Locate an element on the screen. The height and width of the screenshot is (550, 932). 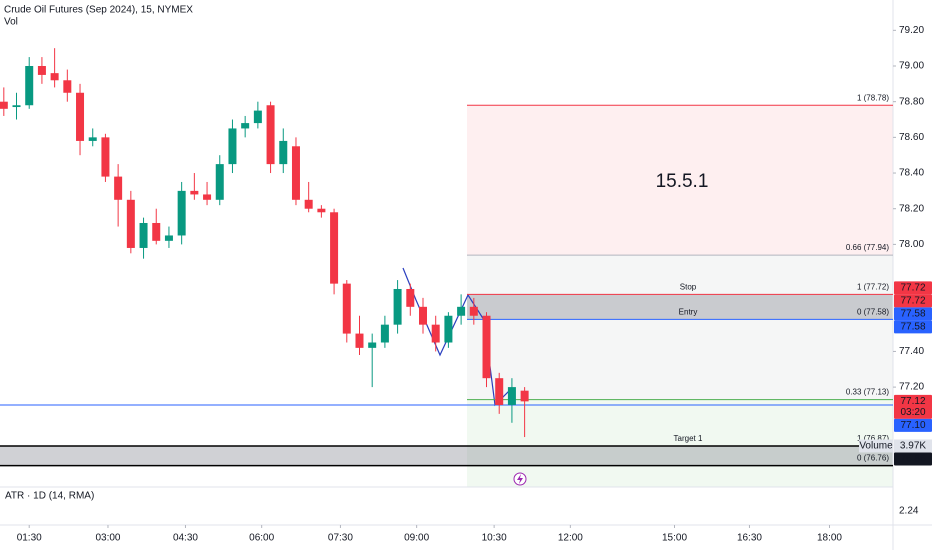
level-name: Target 1 is located at coordinates (688, 438).